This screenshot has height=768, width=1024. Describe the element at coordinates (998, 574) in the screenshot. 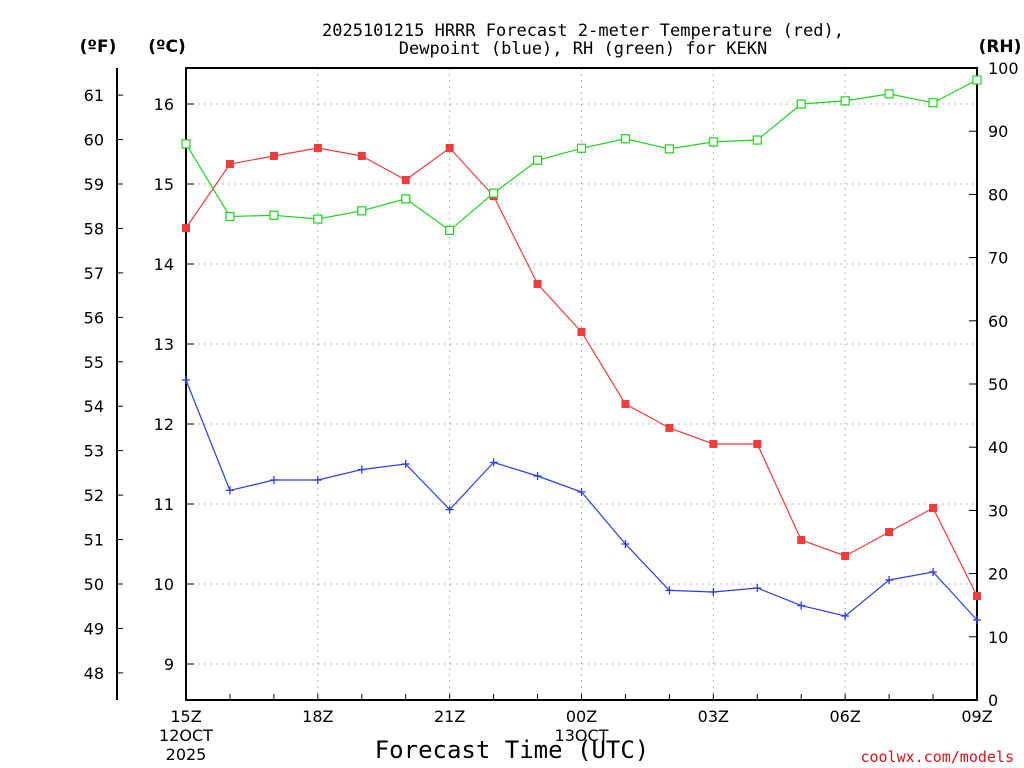

I see `rh-tick-label: 20` at that location.